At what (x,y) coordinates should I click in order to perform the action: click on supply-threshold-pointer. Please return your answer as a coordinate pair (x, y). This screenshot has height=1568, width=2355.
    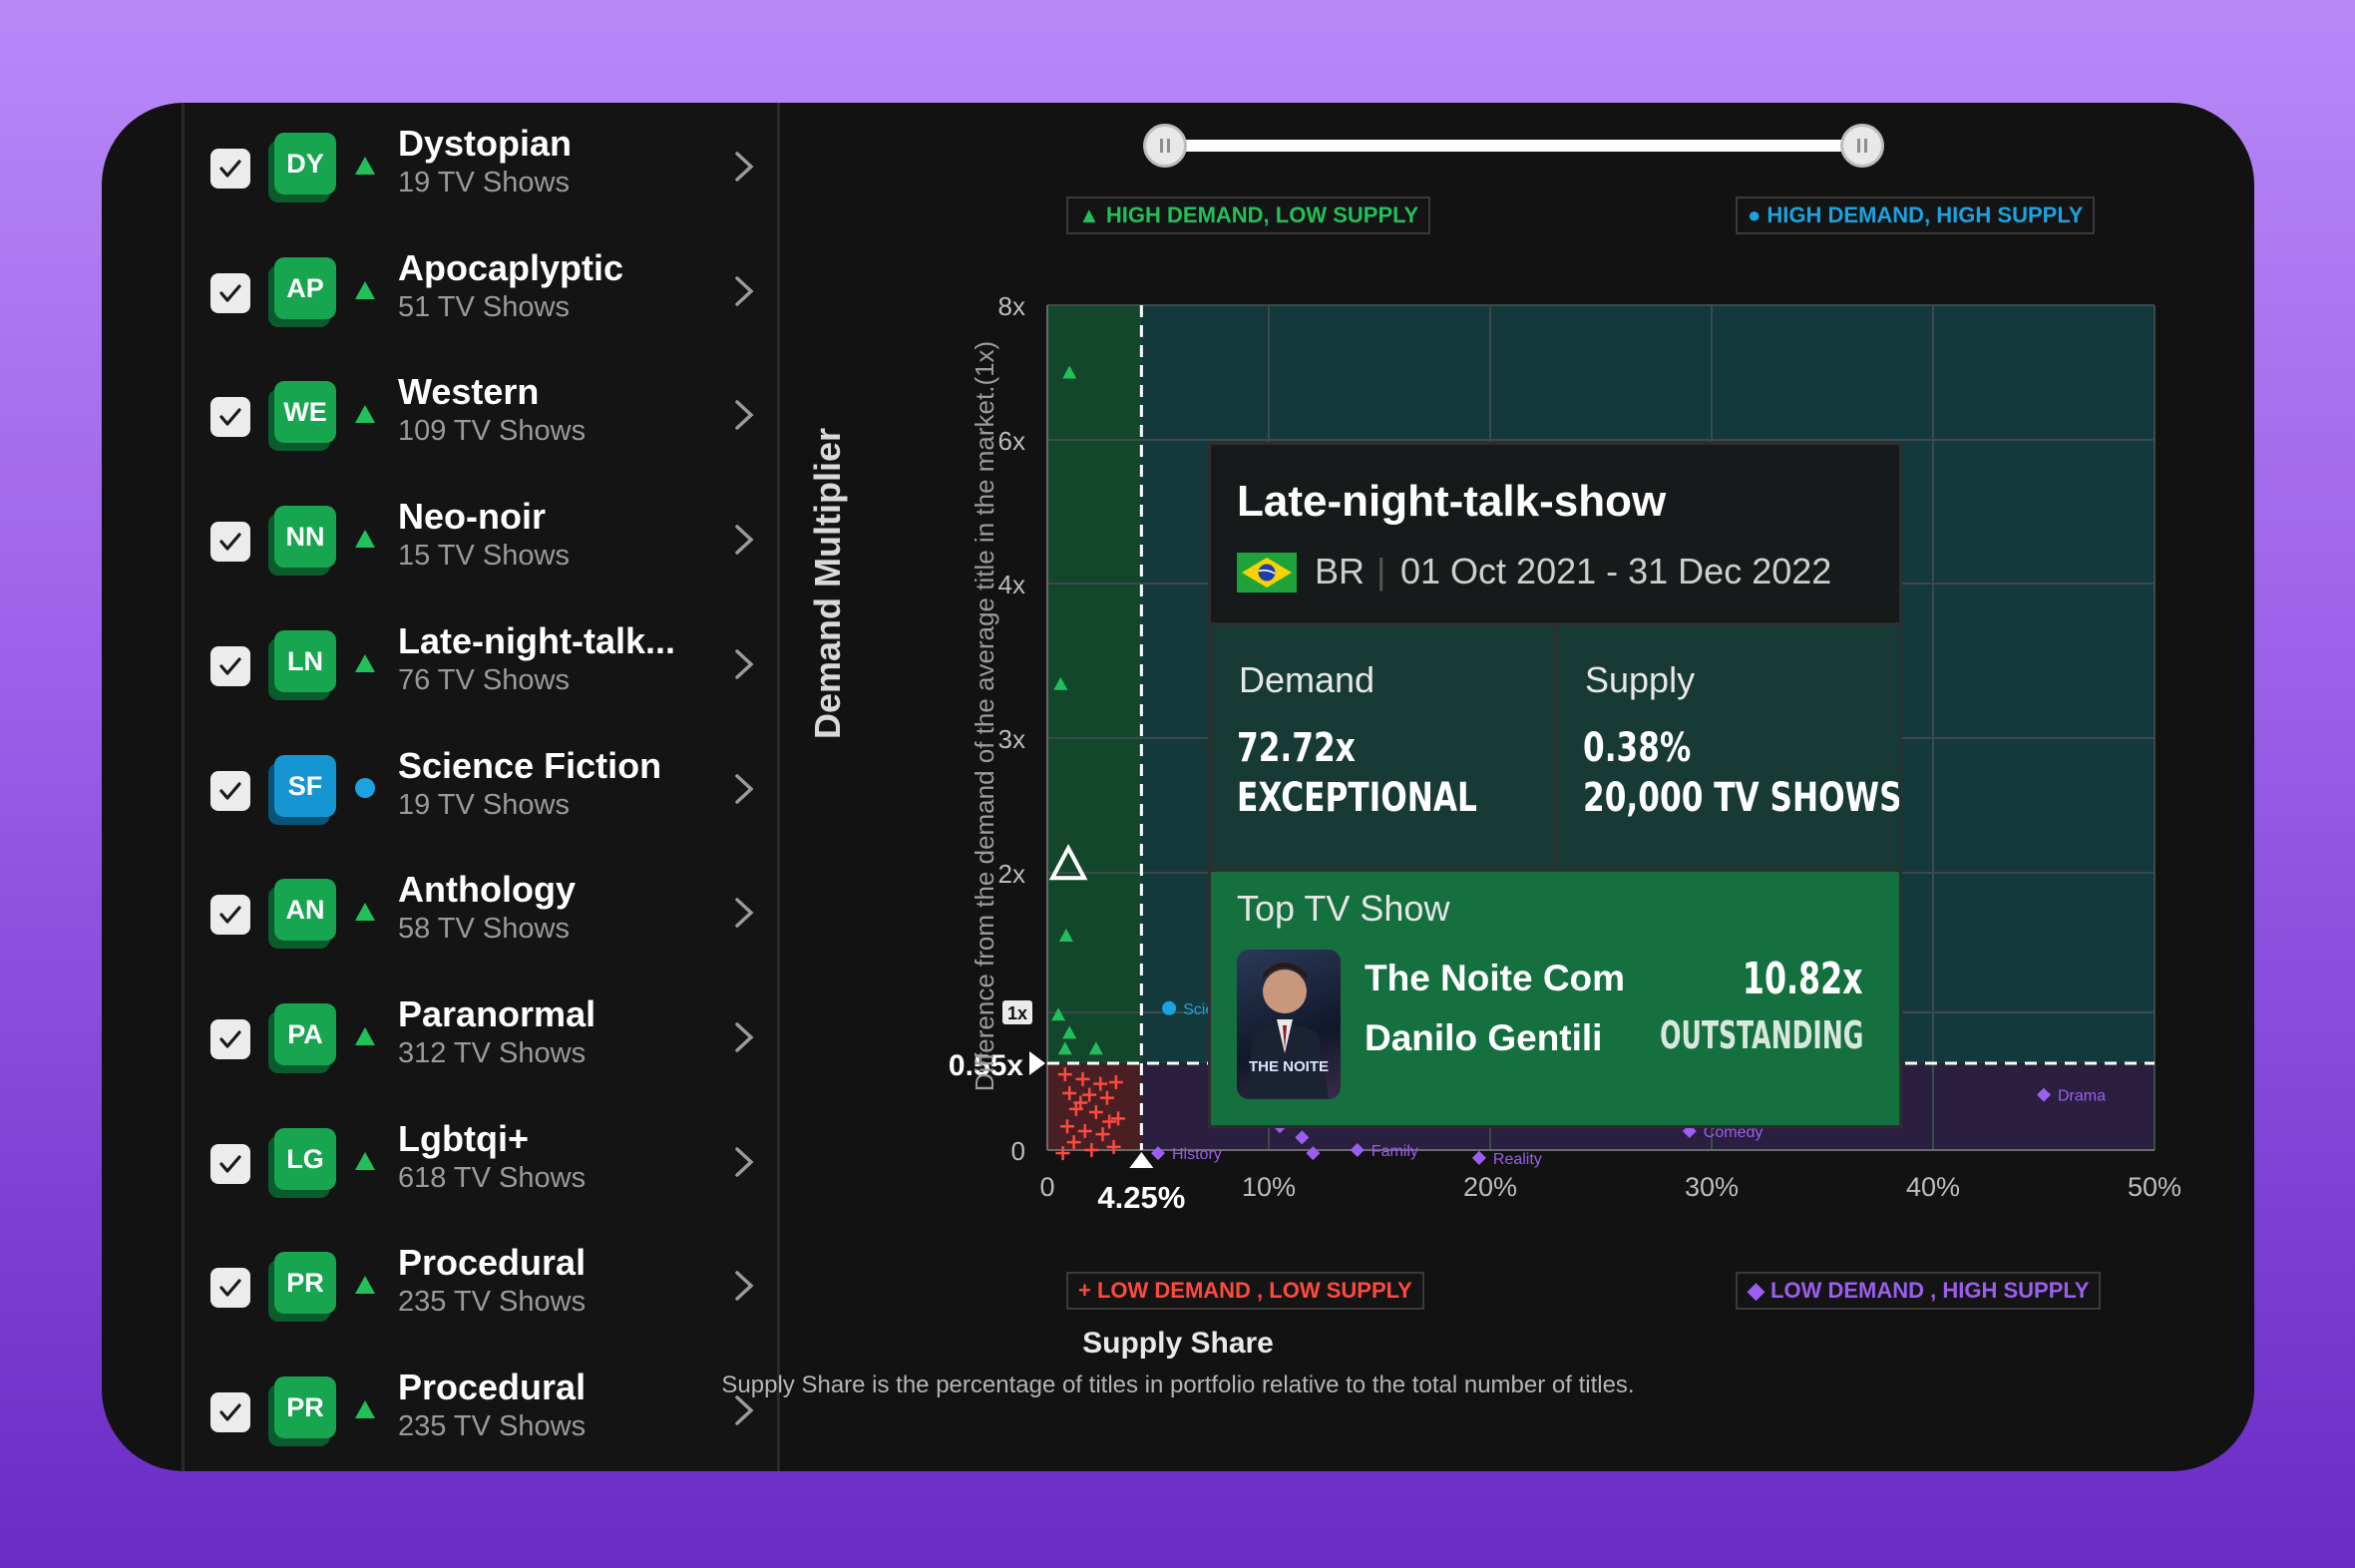
    Looking at the image, I should click on (1141, 1160).